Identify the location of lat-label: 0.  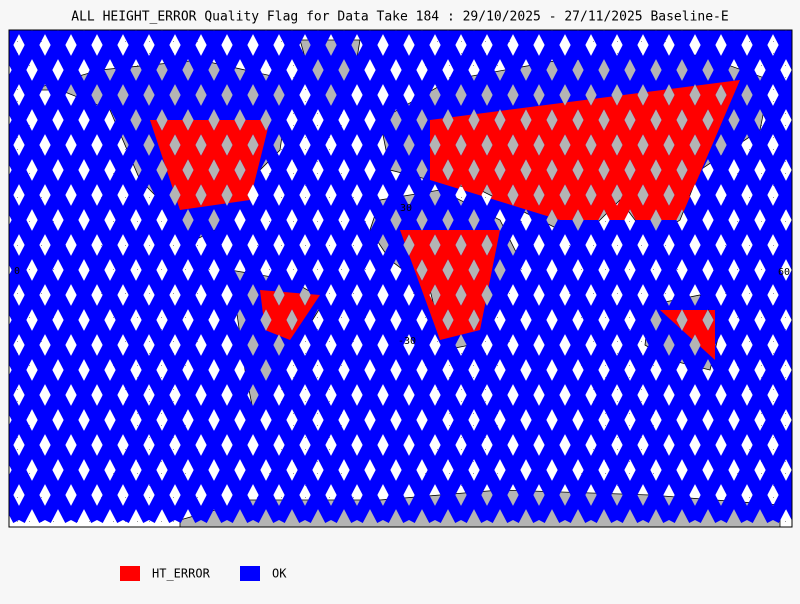
(17, 271).